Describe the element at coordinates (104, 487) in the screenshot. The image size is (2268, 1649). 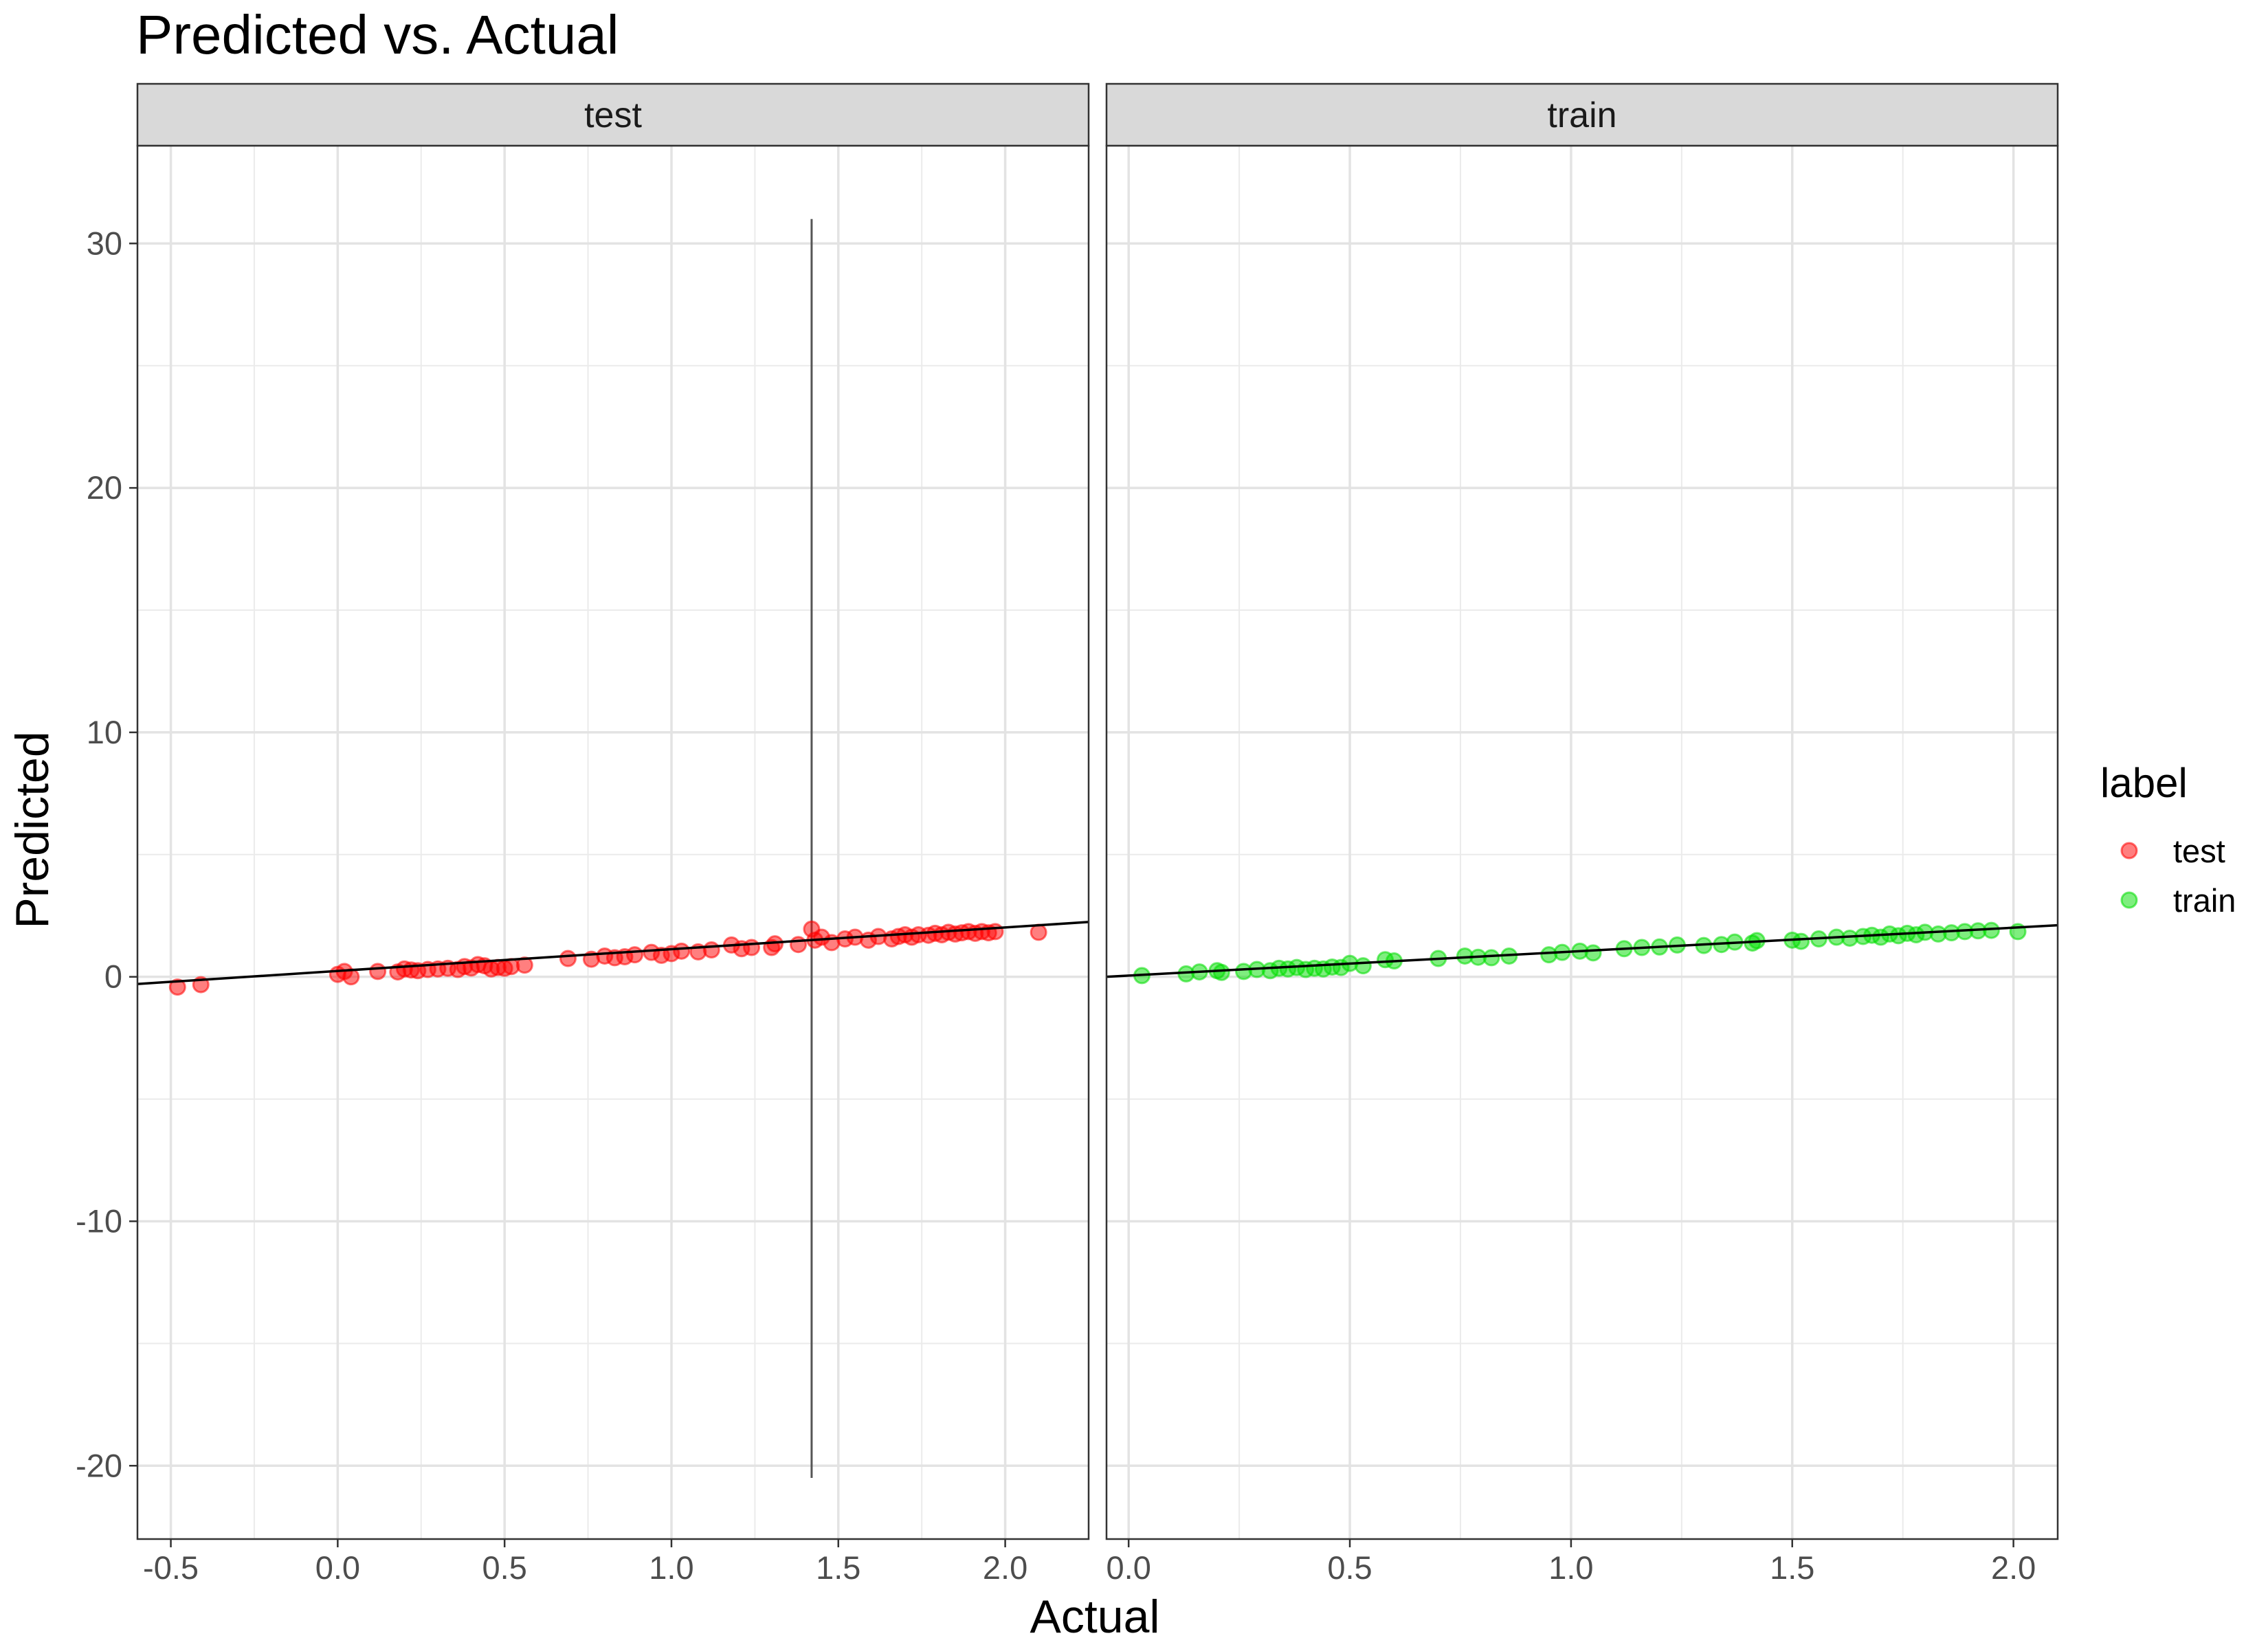
I see `y-tick-label: 20` at that location.